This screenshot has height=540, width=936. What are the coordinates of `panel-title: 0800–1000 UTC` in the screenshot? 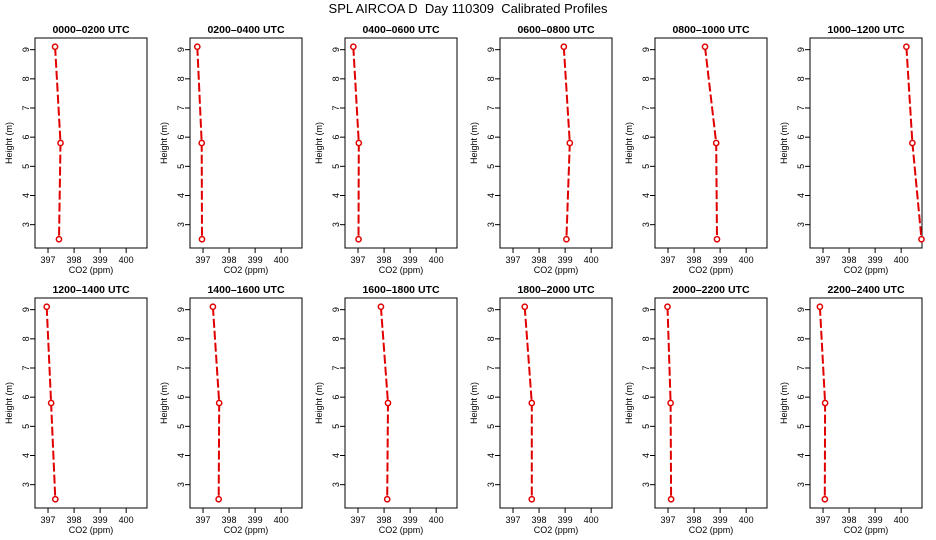 It's located at (710, 30).